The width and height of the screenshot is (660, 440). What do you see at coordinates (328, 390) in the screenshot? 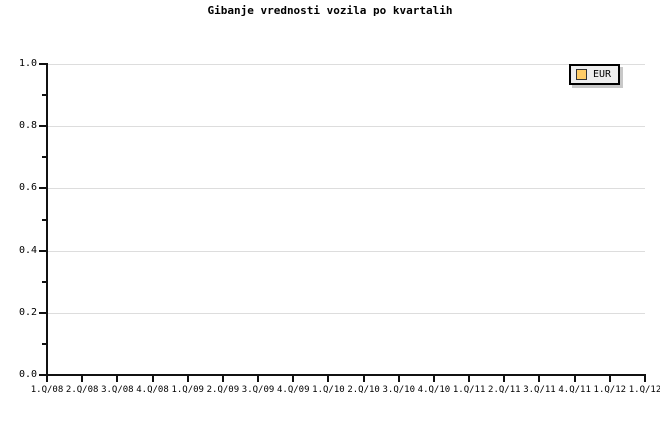
I see `x-axis-tick-label: 1.Q/10` at bounding box center [328, 390].